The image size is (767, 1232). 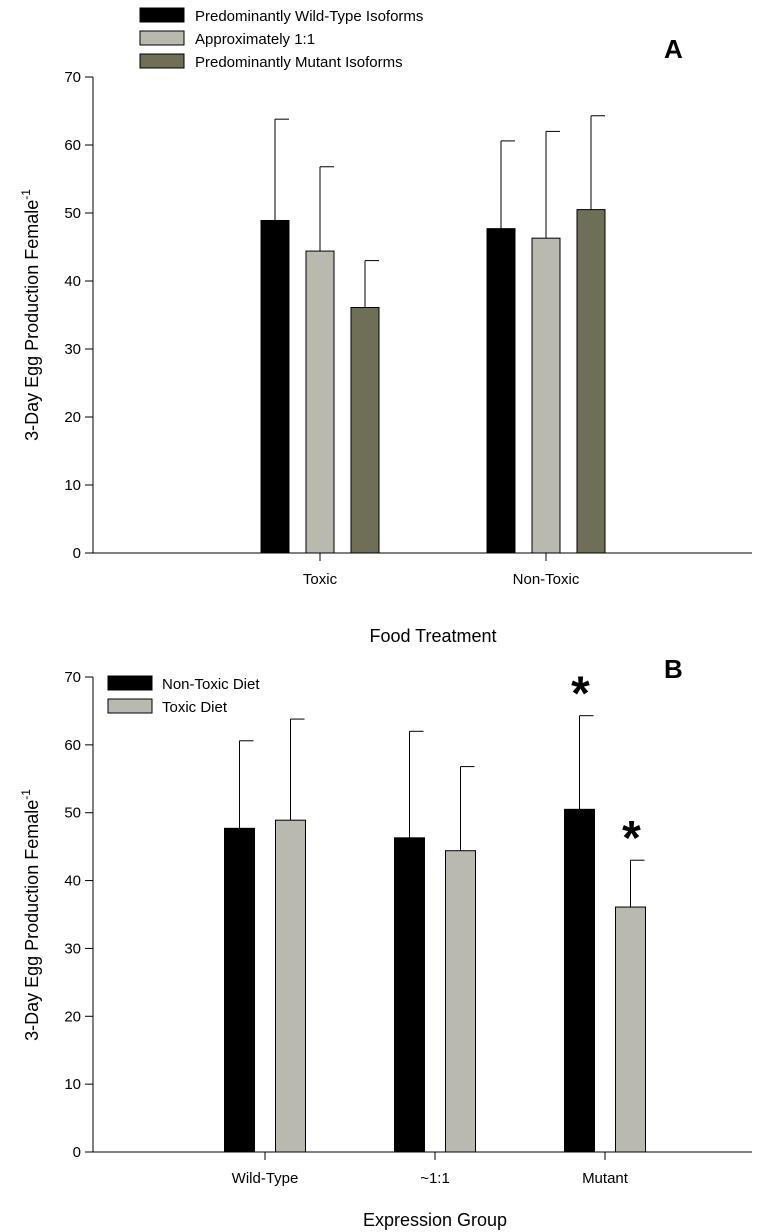 What do you see at coordinates (255, 39) in the screenshot?
I see `legend-label: Approximately 1:1` at bounding box center [255, 39].